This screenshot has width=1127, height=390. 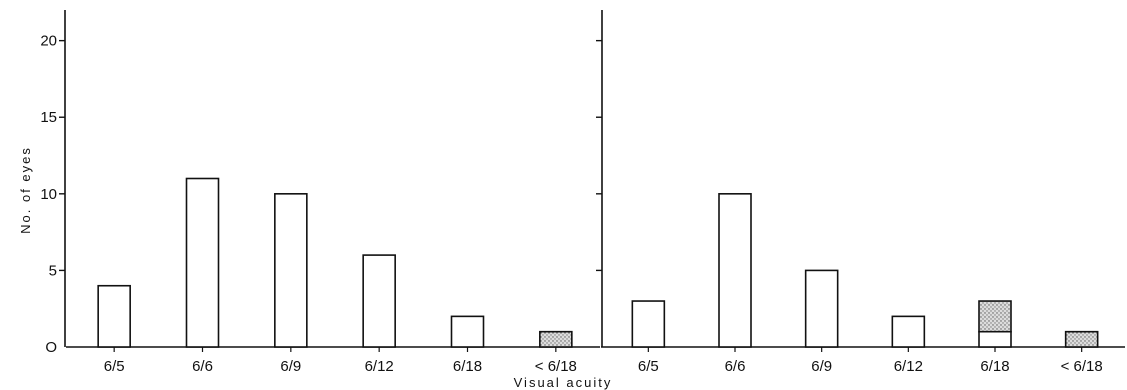 What do you see at coordinates (48, 194) in the screenshot?
I see `y-tick-label: 10` at bounding box center [48, 194].